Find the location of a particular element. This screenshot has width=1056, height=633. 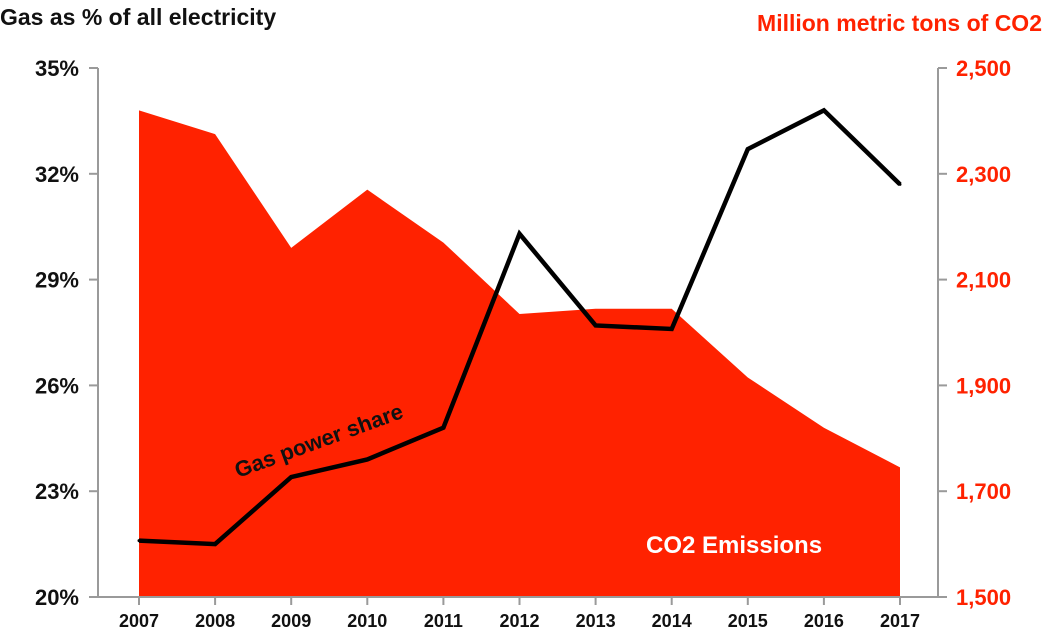

x-tick-label: 2014 is located at coordinates (672, 621).